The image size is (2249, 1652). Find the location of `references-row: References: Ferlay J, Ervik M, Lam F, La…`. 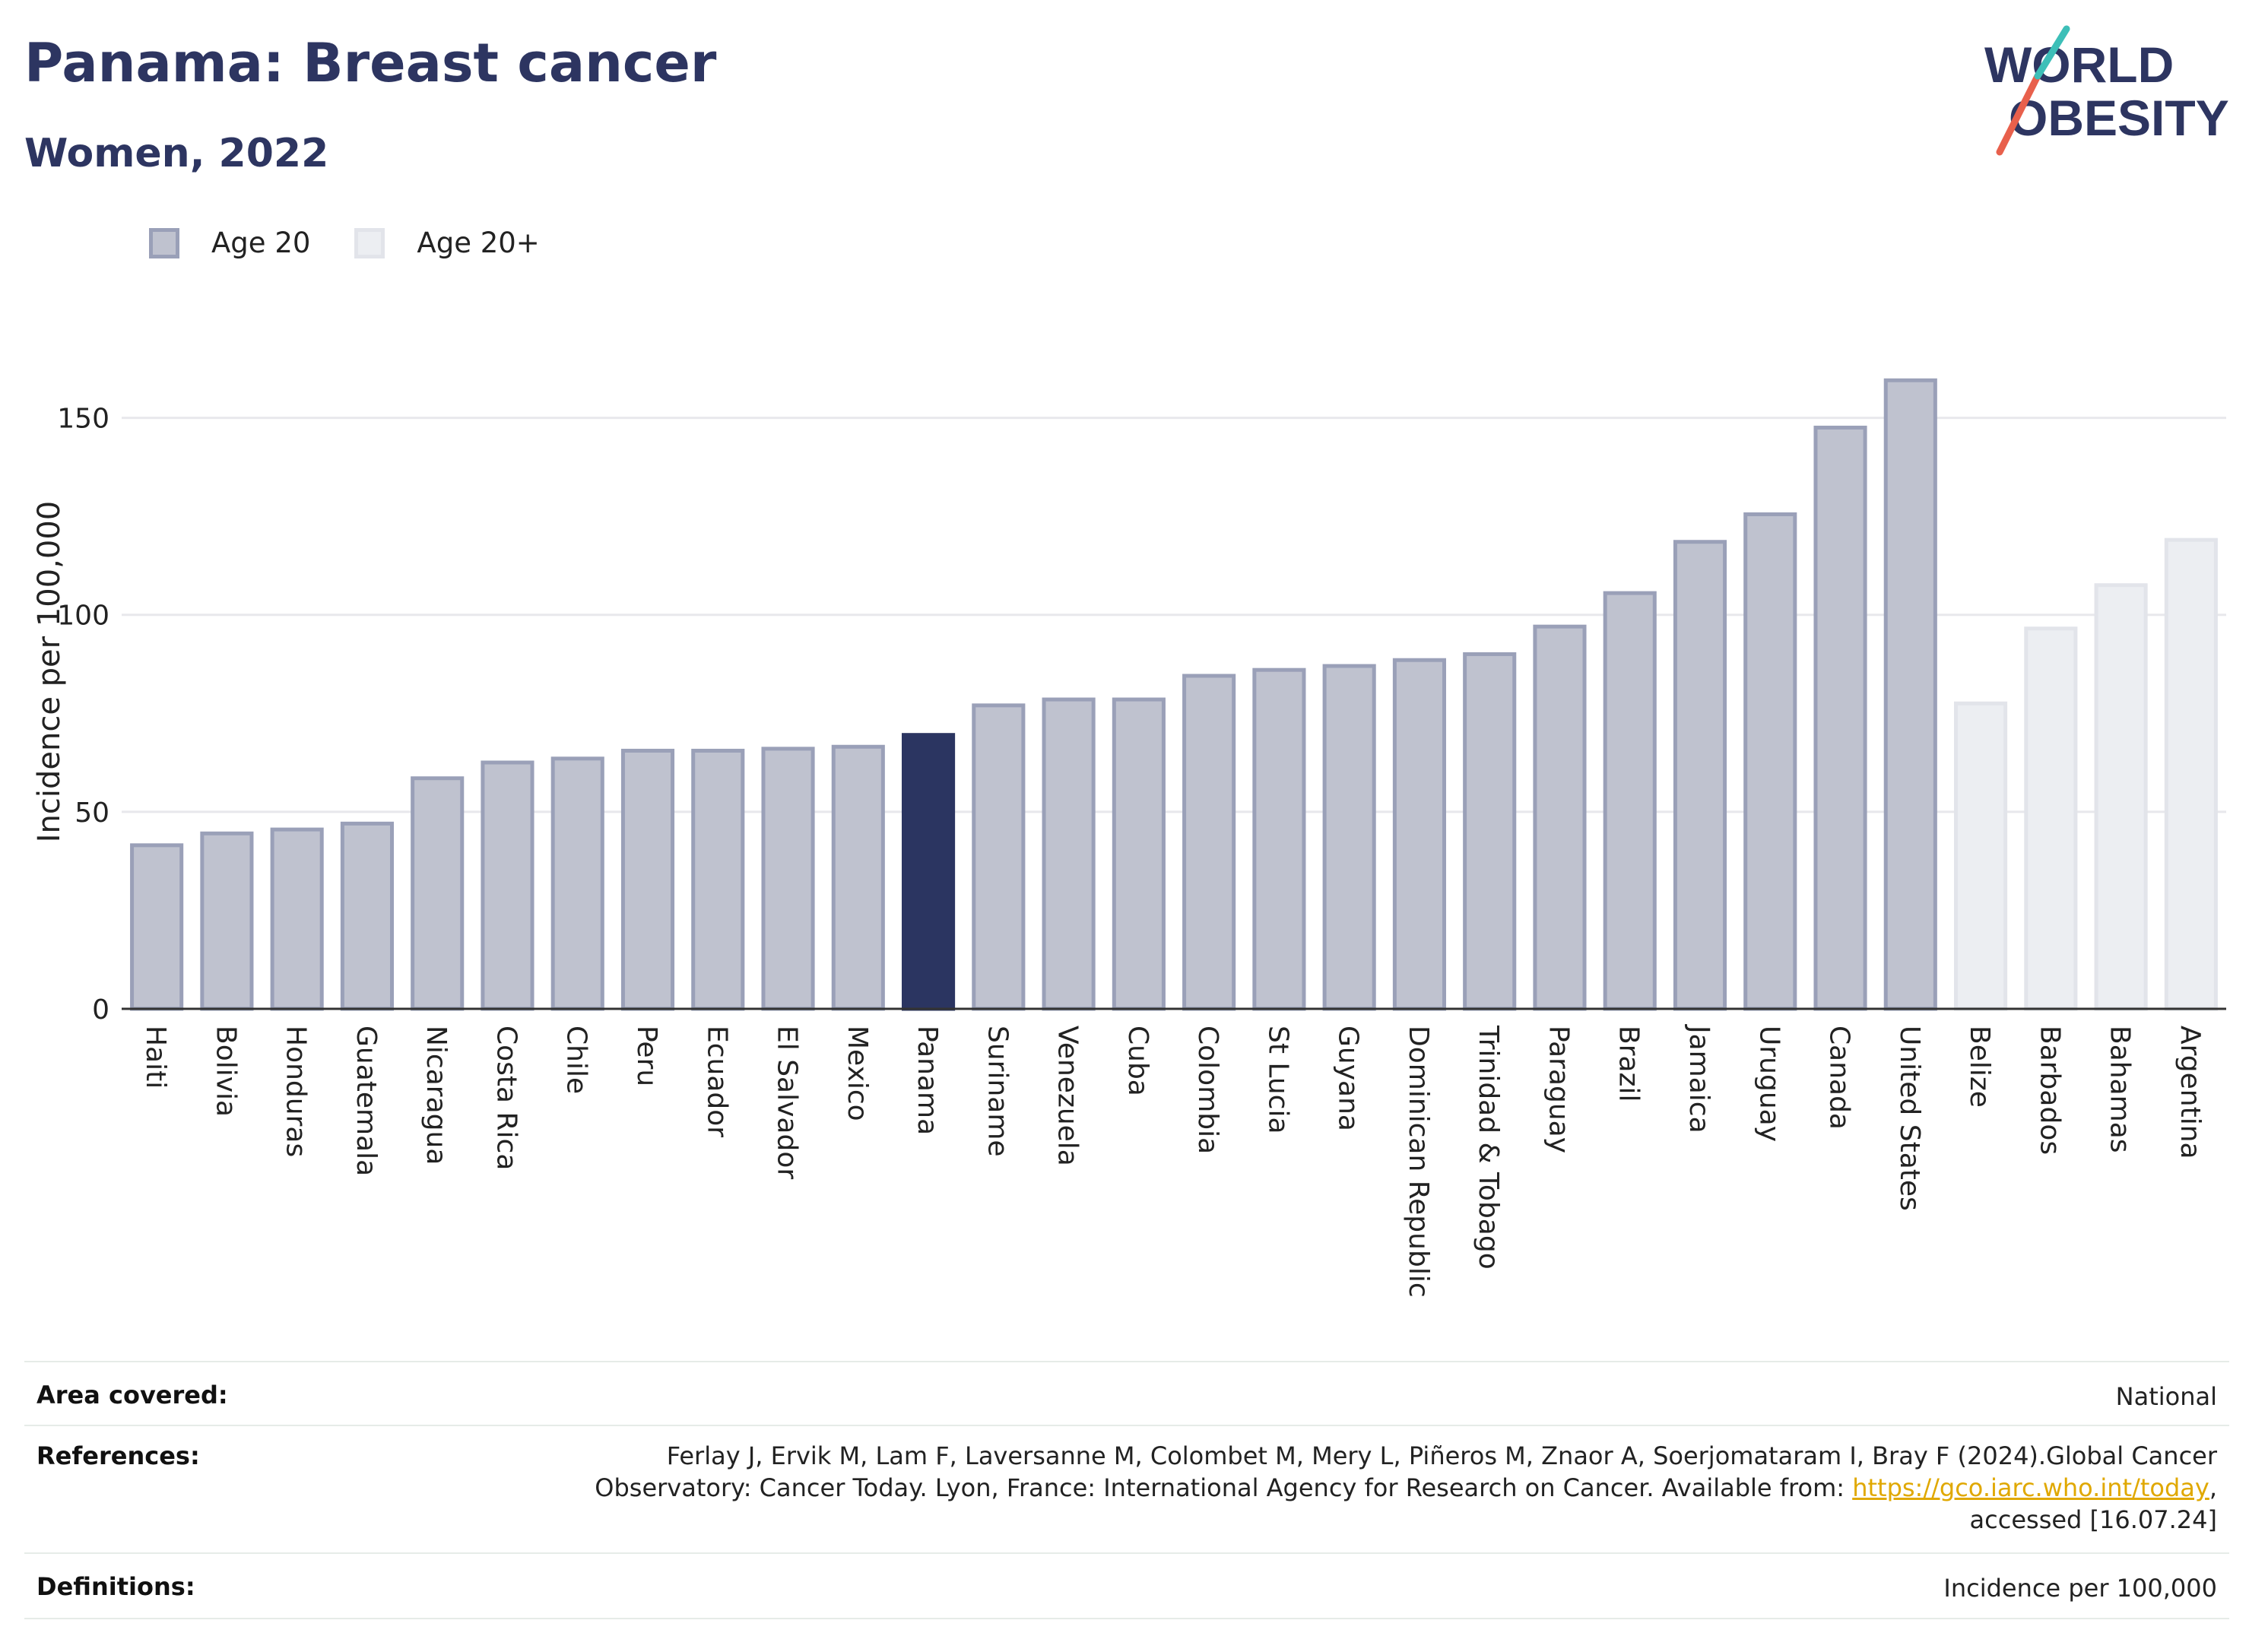

references-row: References: Ferlay J, Ervik M, Lam F, La… is located at coordinates (1126, 1489).